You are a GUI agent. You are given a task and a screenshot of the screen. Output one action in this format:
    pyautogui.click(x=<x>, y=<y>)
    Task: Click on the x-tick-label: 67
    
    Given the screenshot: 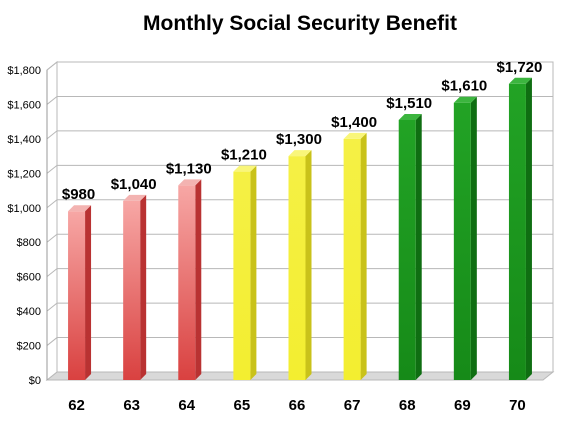 What is the action you would take?
    pyautogui.click(x=352, y=405)
    